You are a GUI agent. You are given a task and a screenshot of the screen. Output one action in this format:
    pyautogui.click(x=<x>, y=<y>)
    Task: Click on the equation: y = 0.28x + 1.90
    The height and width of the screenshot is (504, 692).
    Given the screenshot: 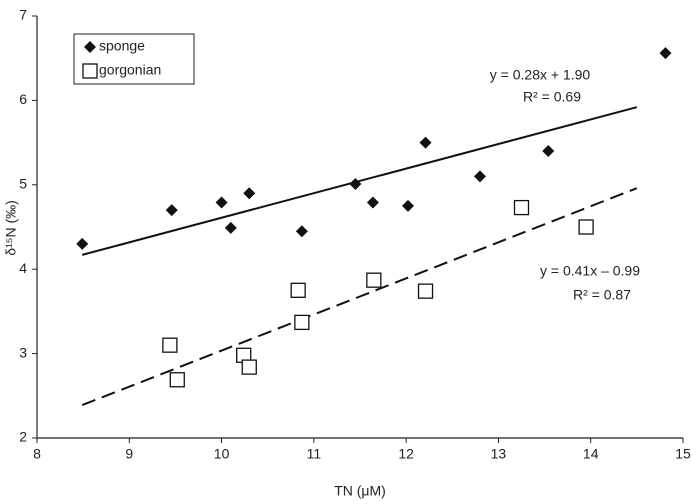 What is the action you would take?
    pyautogui.click(x=540, y=75)
    